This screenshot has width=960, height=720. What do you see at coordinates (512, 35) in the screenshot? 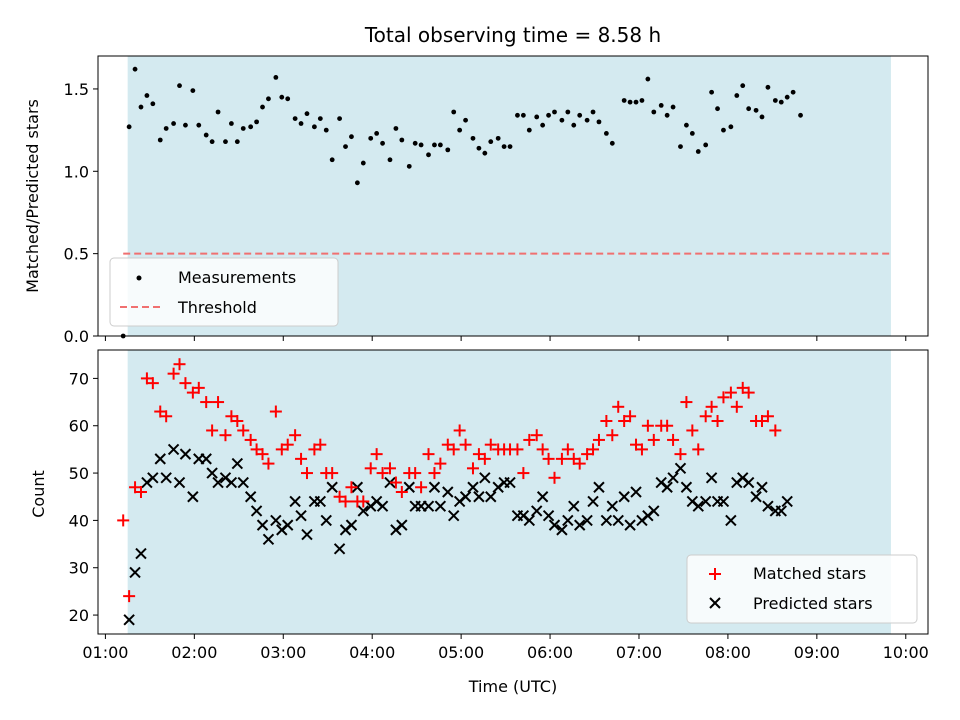
I see `chart-title: Total observing time = 8.58 h` at bounding box center [512, 35].